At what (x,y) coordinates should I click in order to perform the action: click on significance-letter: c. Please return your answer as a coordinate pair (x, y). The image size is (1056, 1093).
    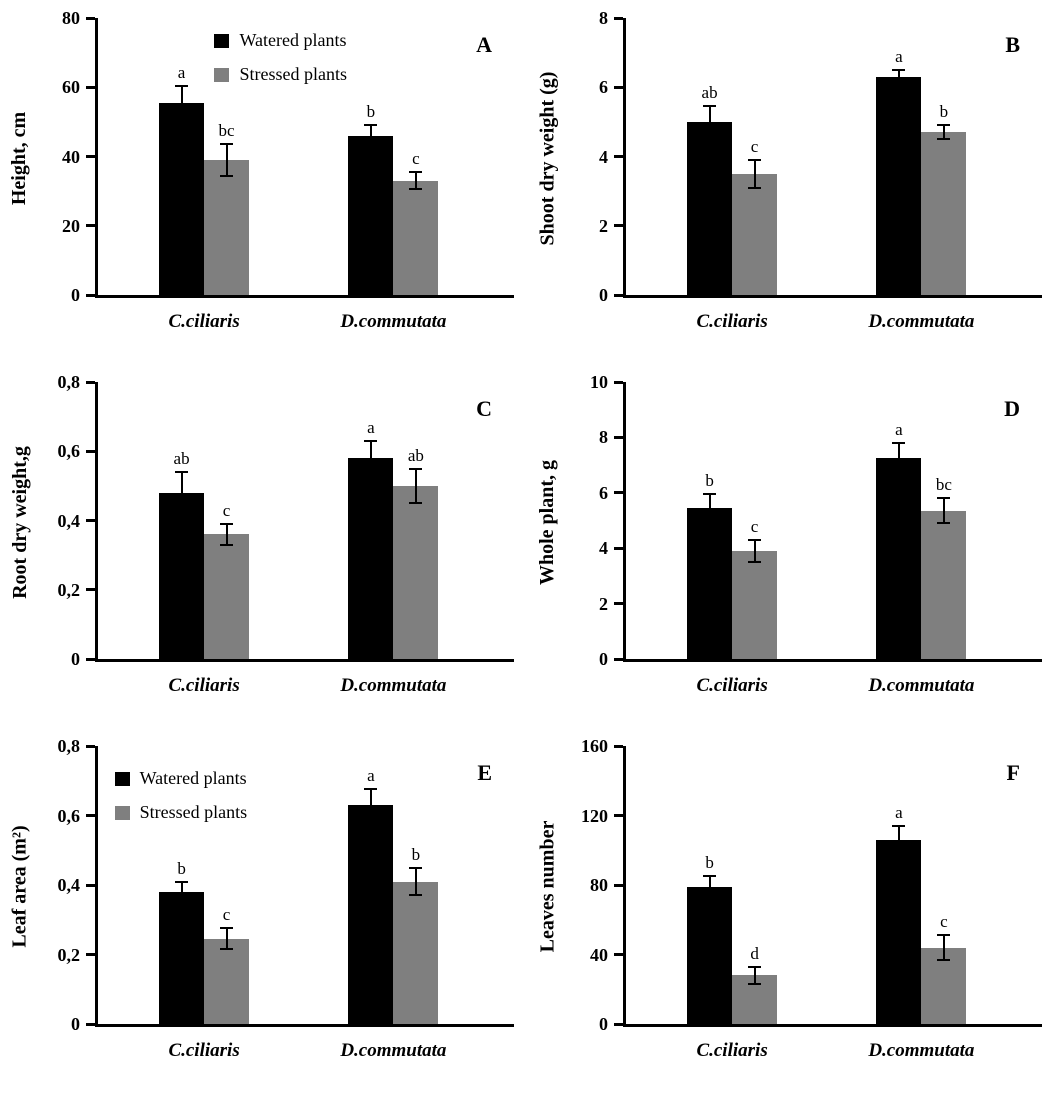
    Looking at the image, I should click on (754, 526).